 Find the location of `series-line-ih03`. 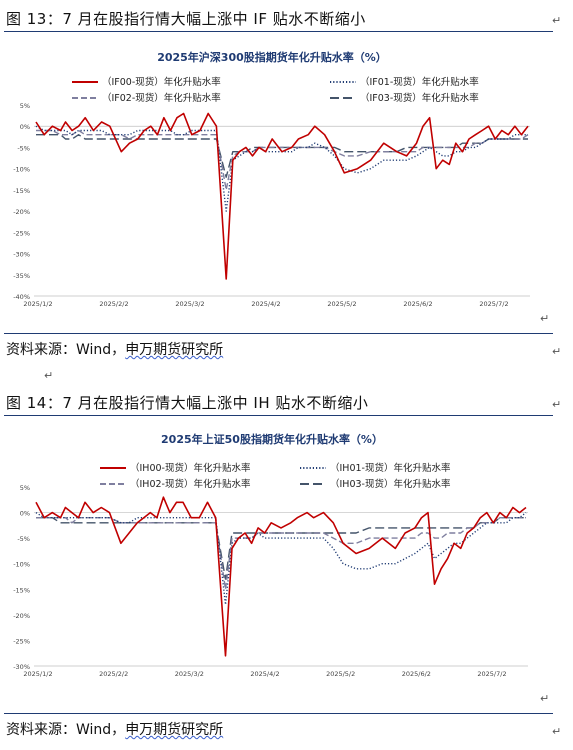

series-line-ih03 is located at coordinates (281, 548).